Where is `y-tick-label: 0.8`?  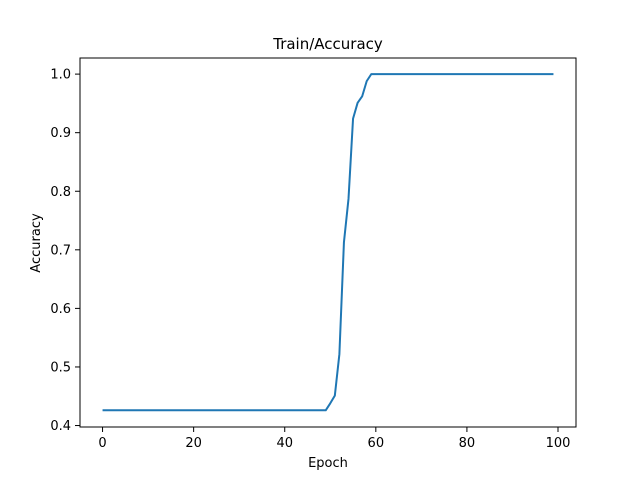
y-tick-label: 0.8 is located at coordinates (60, 192).